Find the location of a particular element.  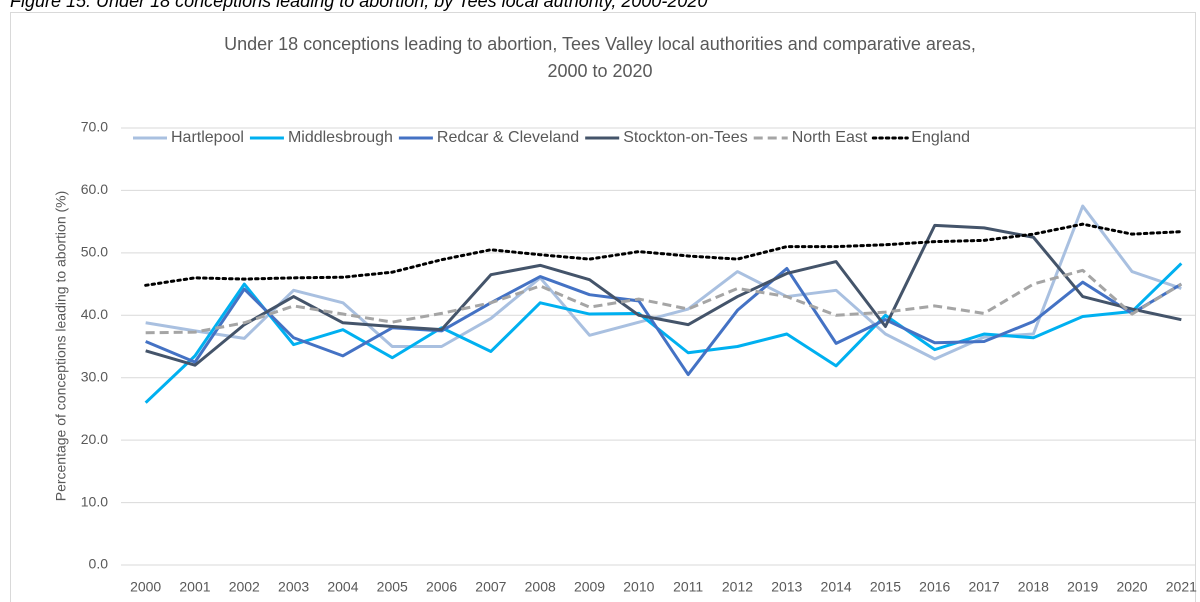

x-tick-label: 2000 is located at coordinates (145, 587).